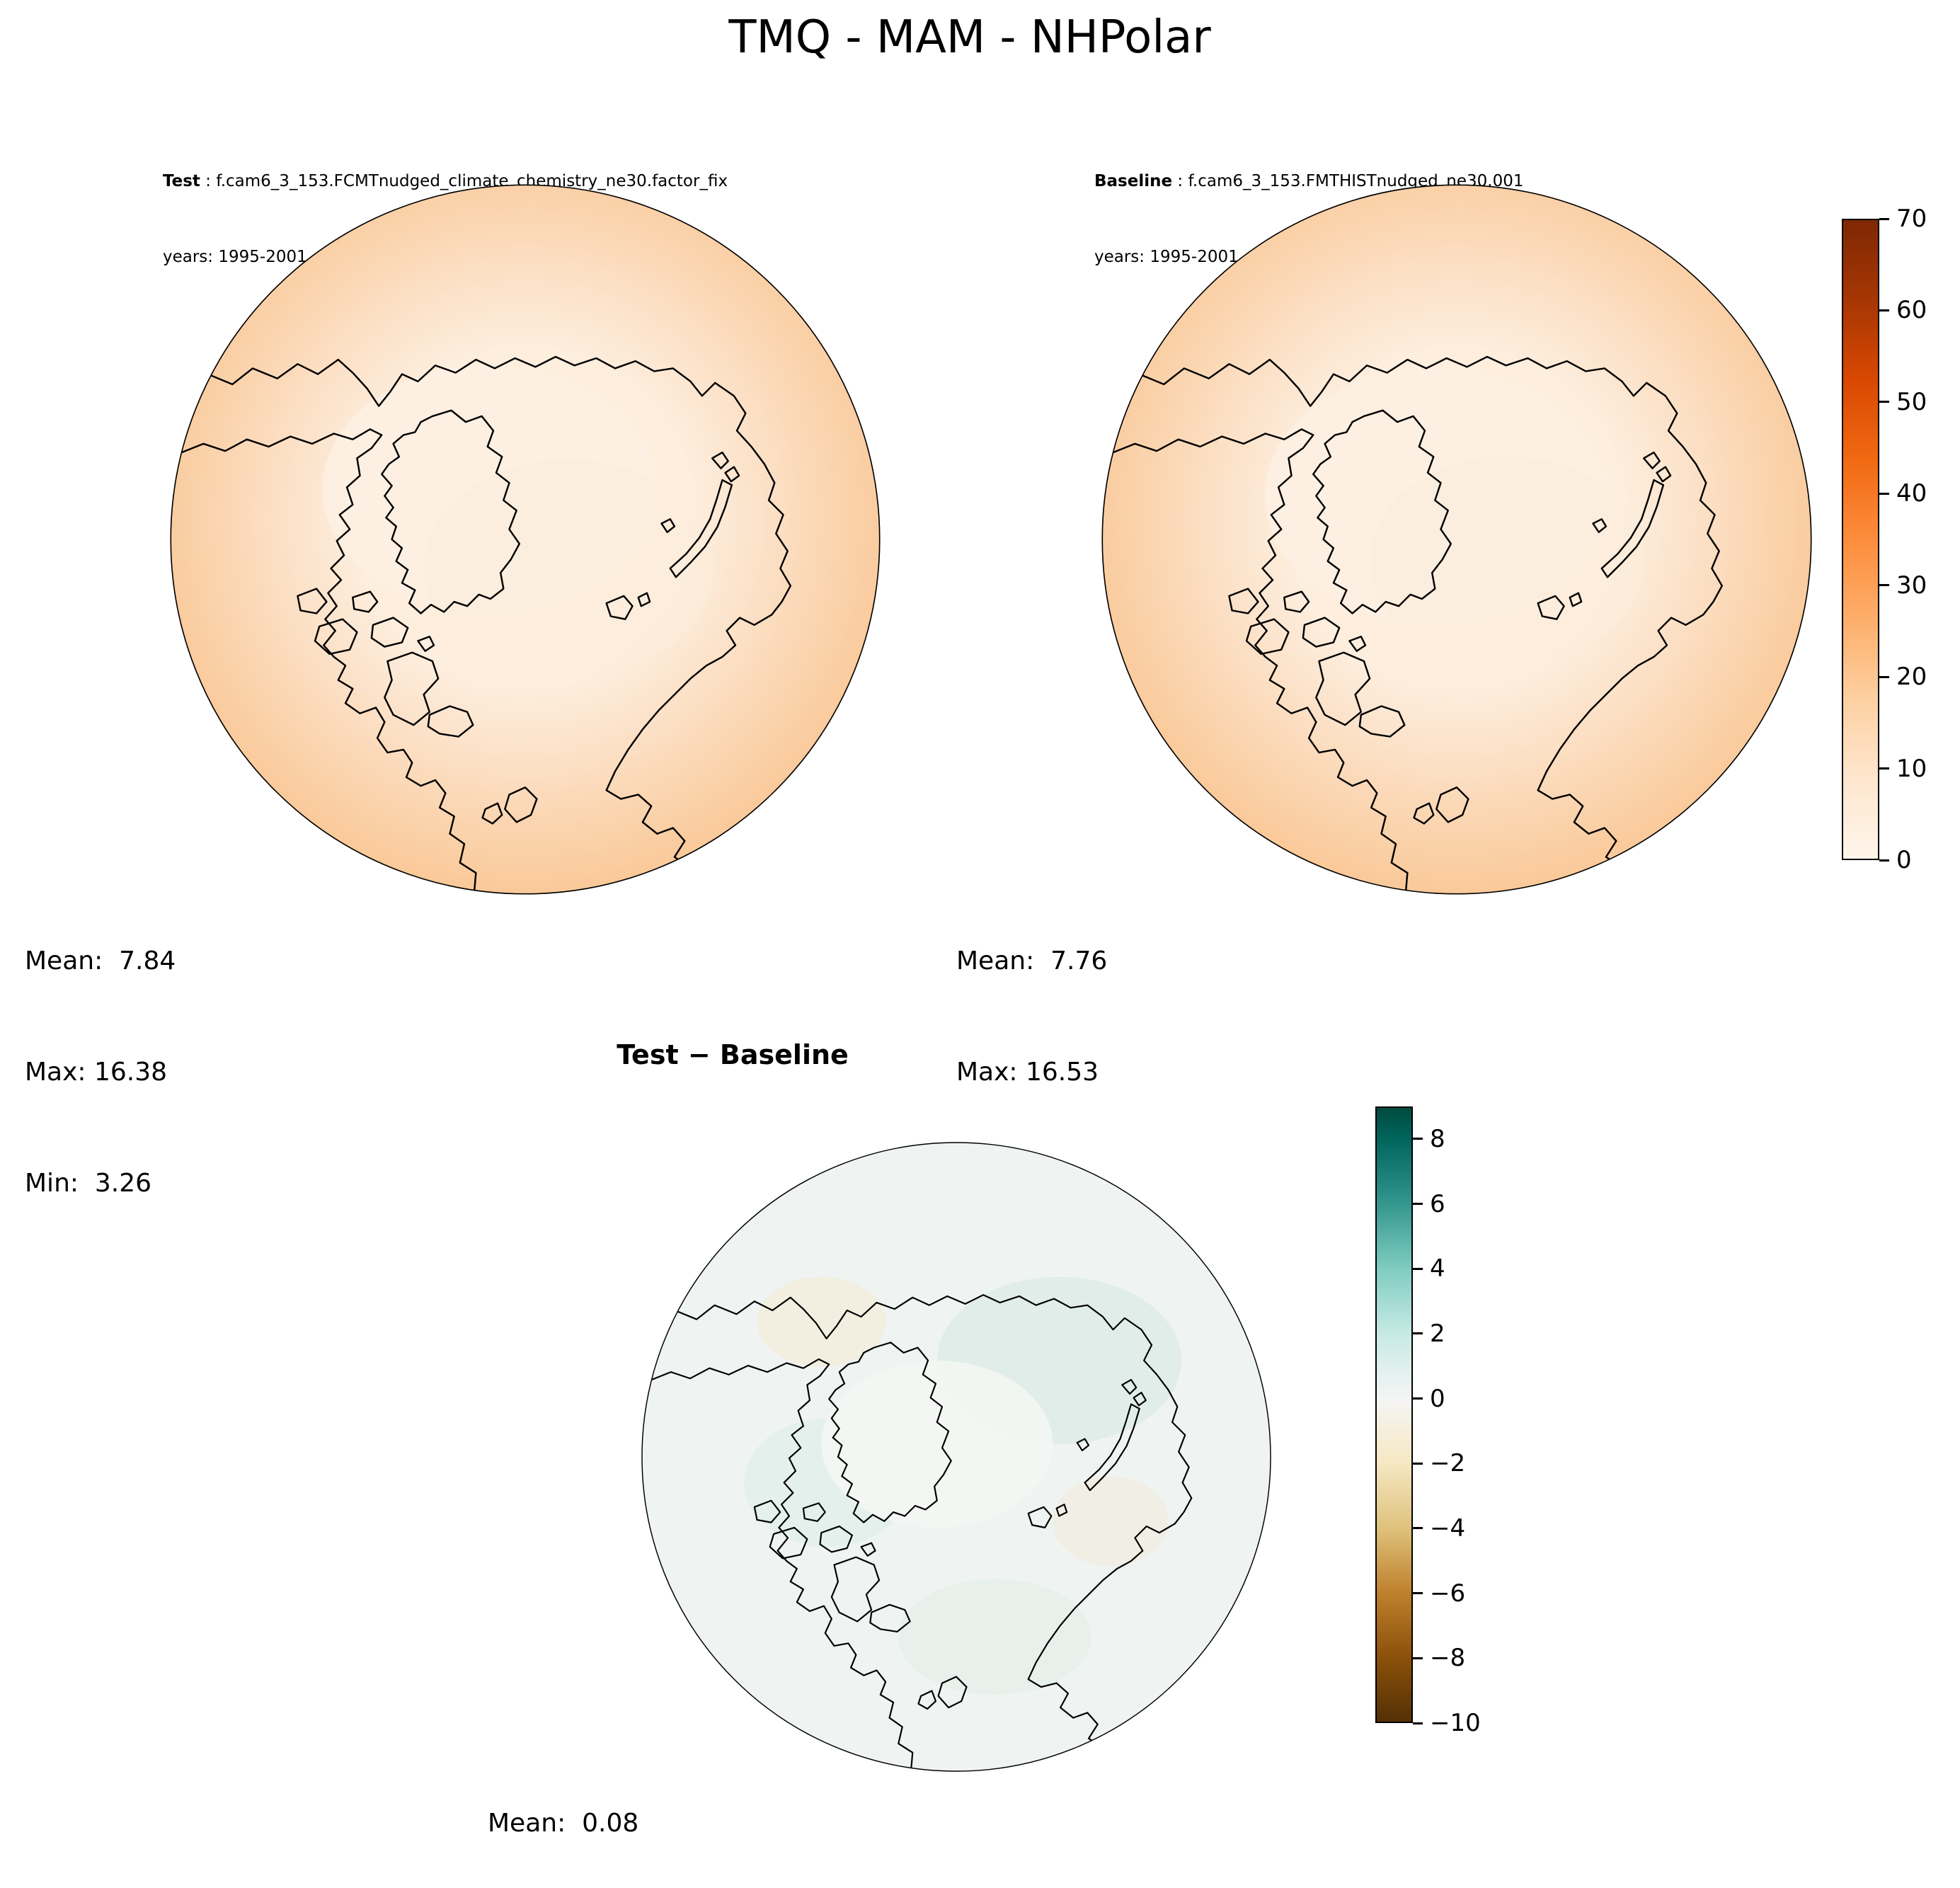  I want to click on tick-label: 60, so click(1911, 310).